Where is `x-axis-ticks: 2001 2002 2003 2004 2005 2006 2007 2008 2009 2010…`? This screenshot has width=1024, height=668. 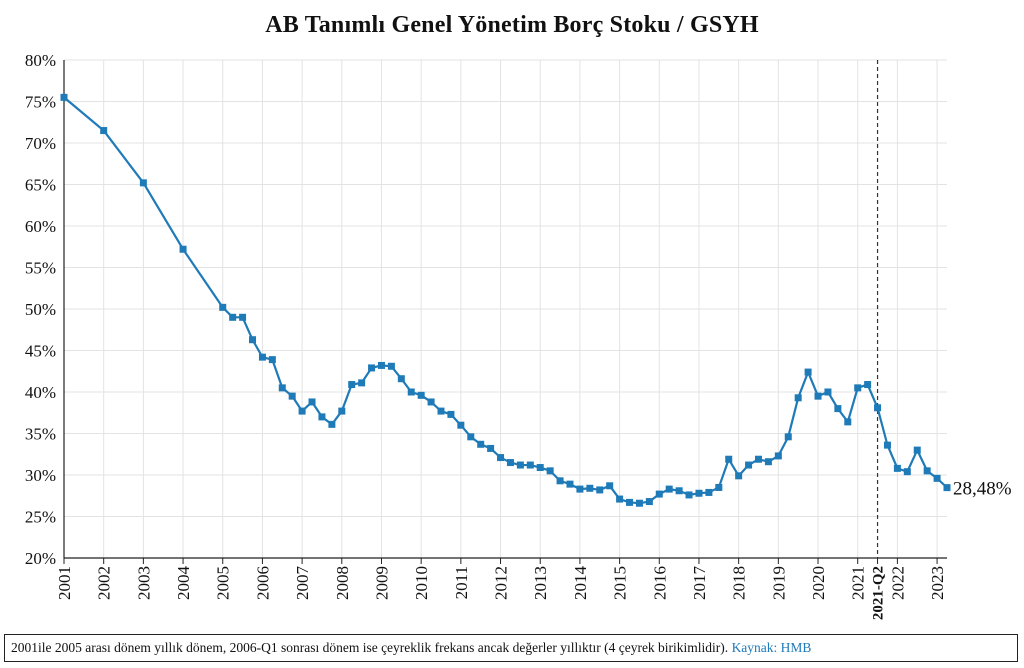 x-axis-ticks: 2001 2002 2003 2004 2005 2006 2007 2008 2009 2010… is located at coordinates (501, 583).